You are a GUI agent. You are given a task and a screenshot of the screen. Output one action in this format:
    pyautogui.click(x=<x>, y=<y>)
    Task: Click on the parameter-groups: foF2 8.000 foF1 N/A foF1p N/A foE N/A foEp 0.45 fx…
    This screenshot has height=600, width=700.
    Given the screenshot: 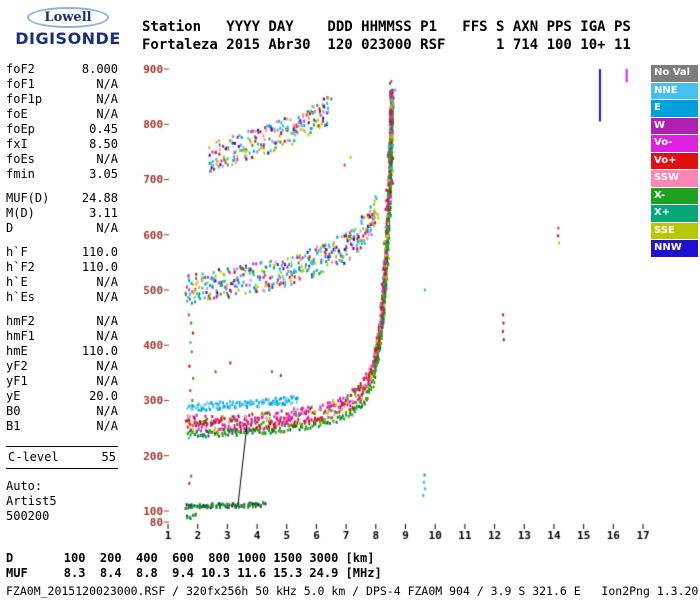 What is the action you would take?
    pyautogui.click(x=62, y=248)
    